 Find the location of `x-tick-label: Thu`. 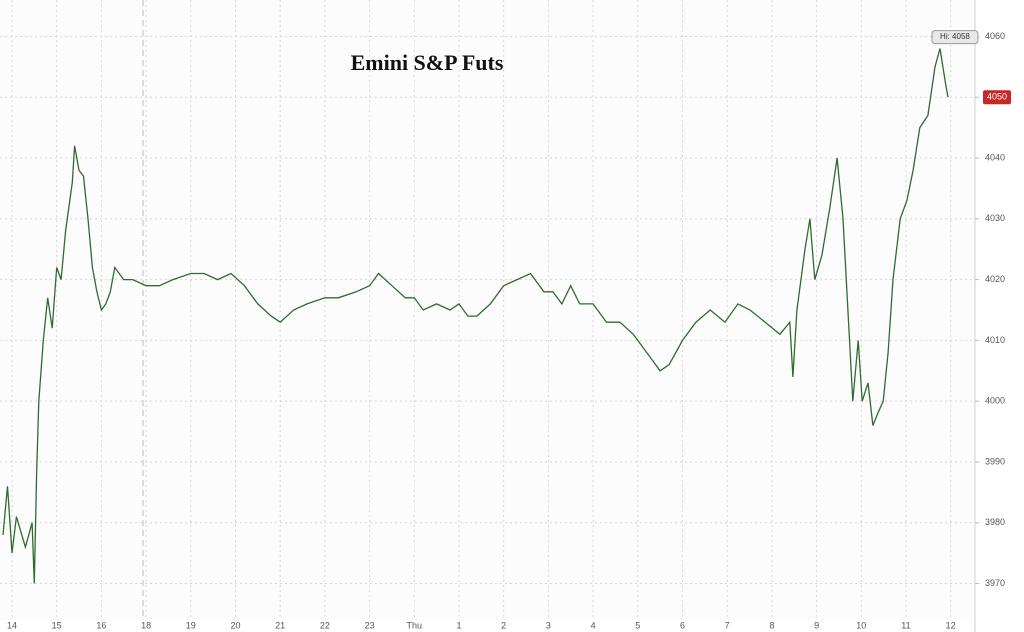

x-tick-label: Thu is located at coordinates (415, 625).